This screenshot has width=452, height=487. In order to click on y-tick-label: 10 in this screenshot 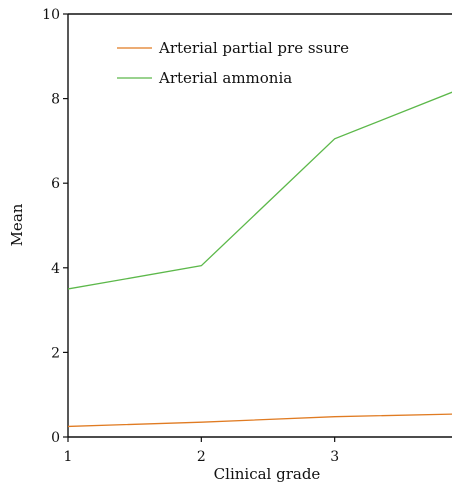, I will do `click(51, 15)`.